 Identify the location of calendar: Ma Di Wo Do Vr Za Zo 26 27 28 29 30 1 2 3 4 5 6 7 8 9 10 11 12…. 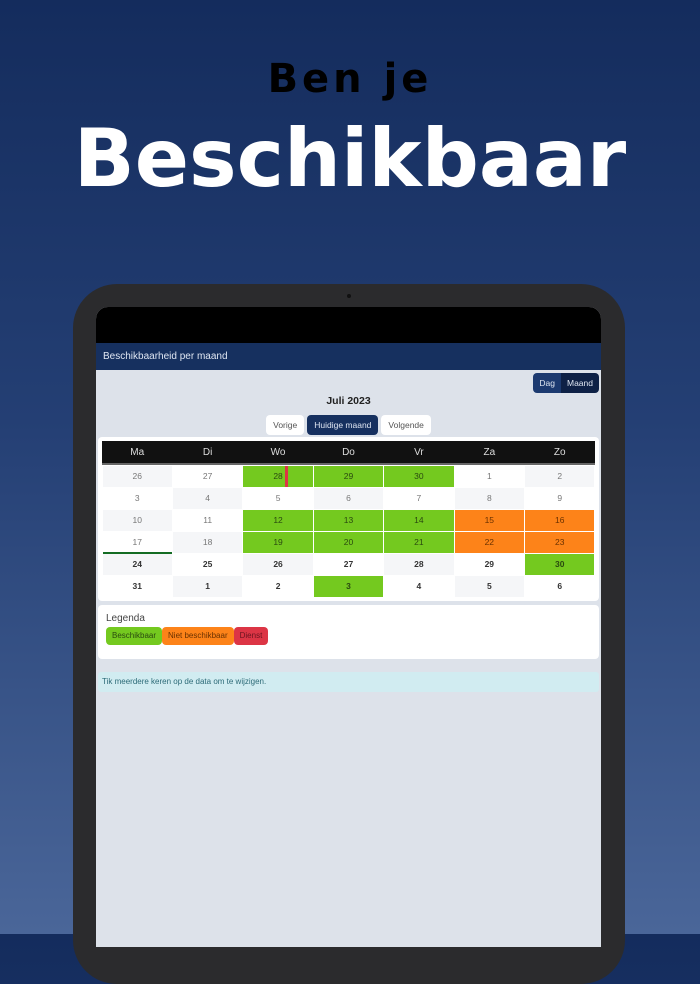
(348, 519).